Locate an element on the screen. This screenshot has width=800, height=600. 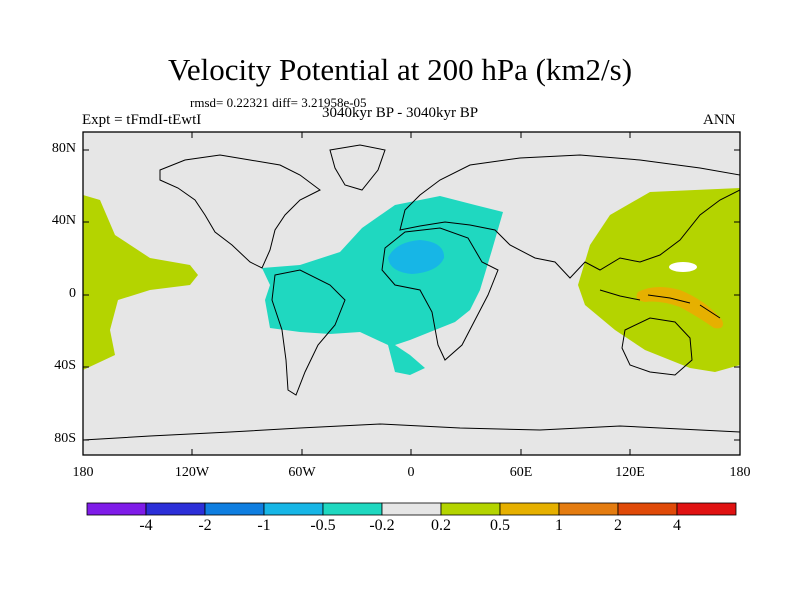
colorbar is located at coordinates (411, 509).